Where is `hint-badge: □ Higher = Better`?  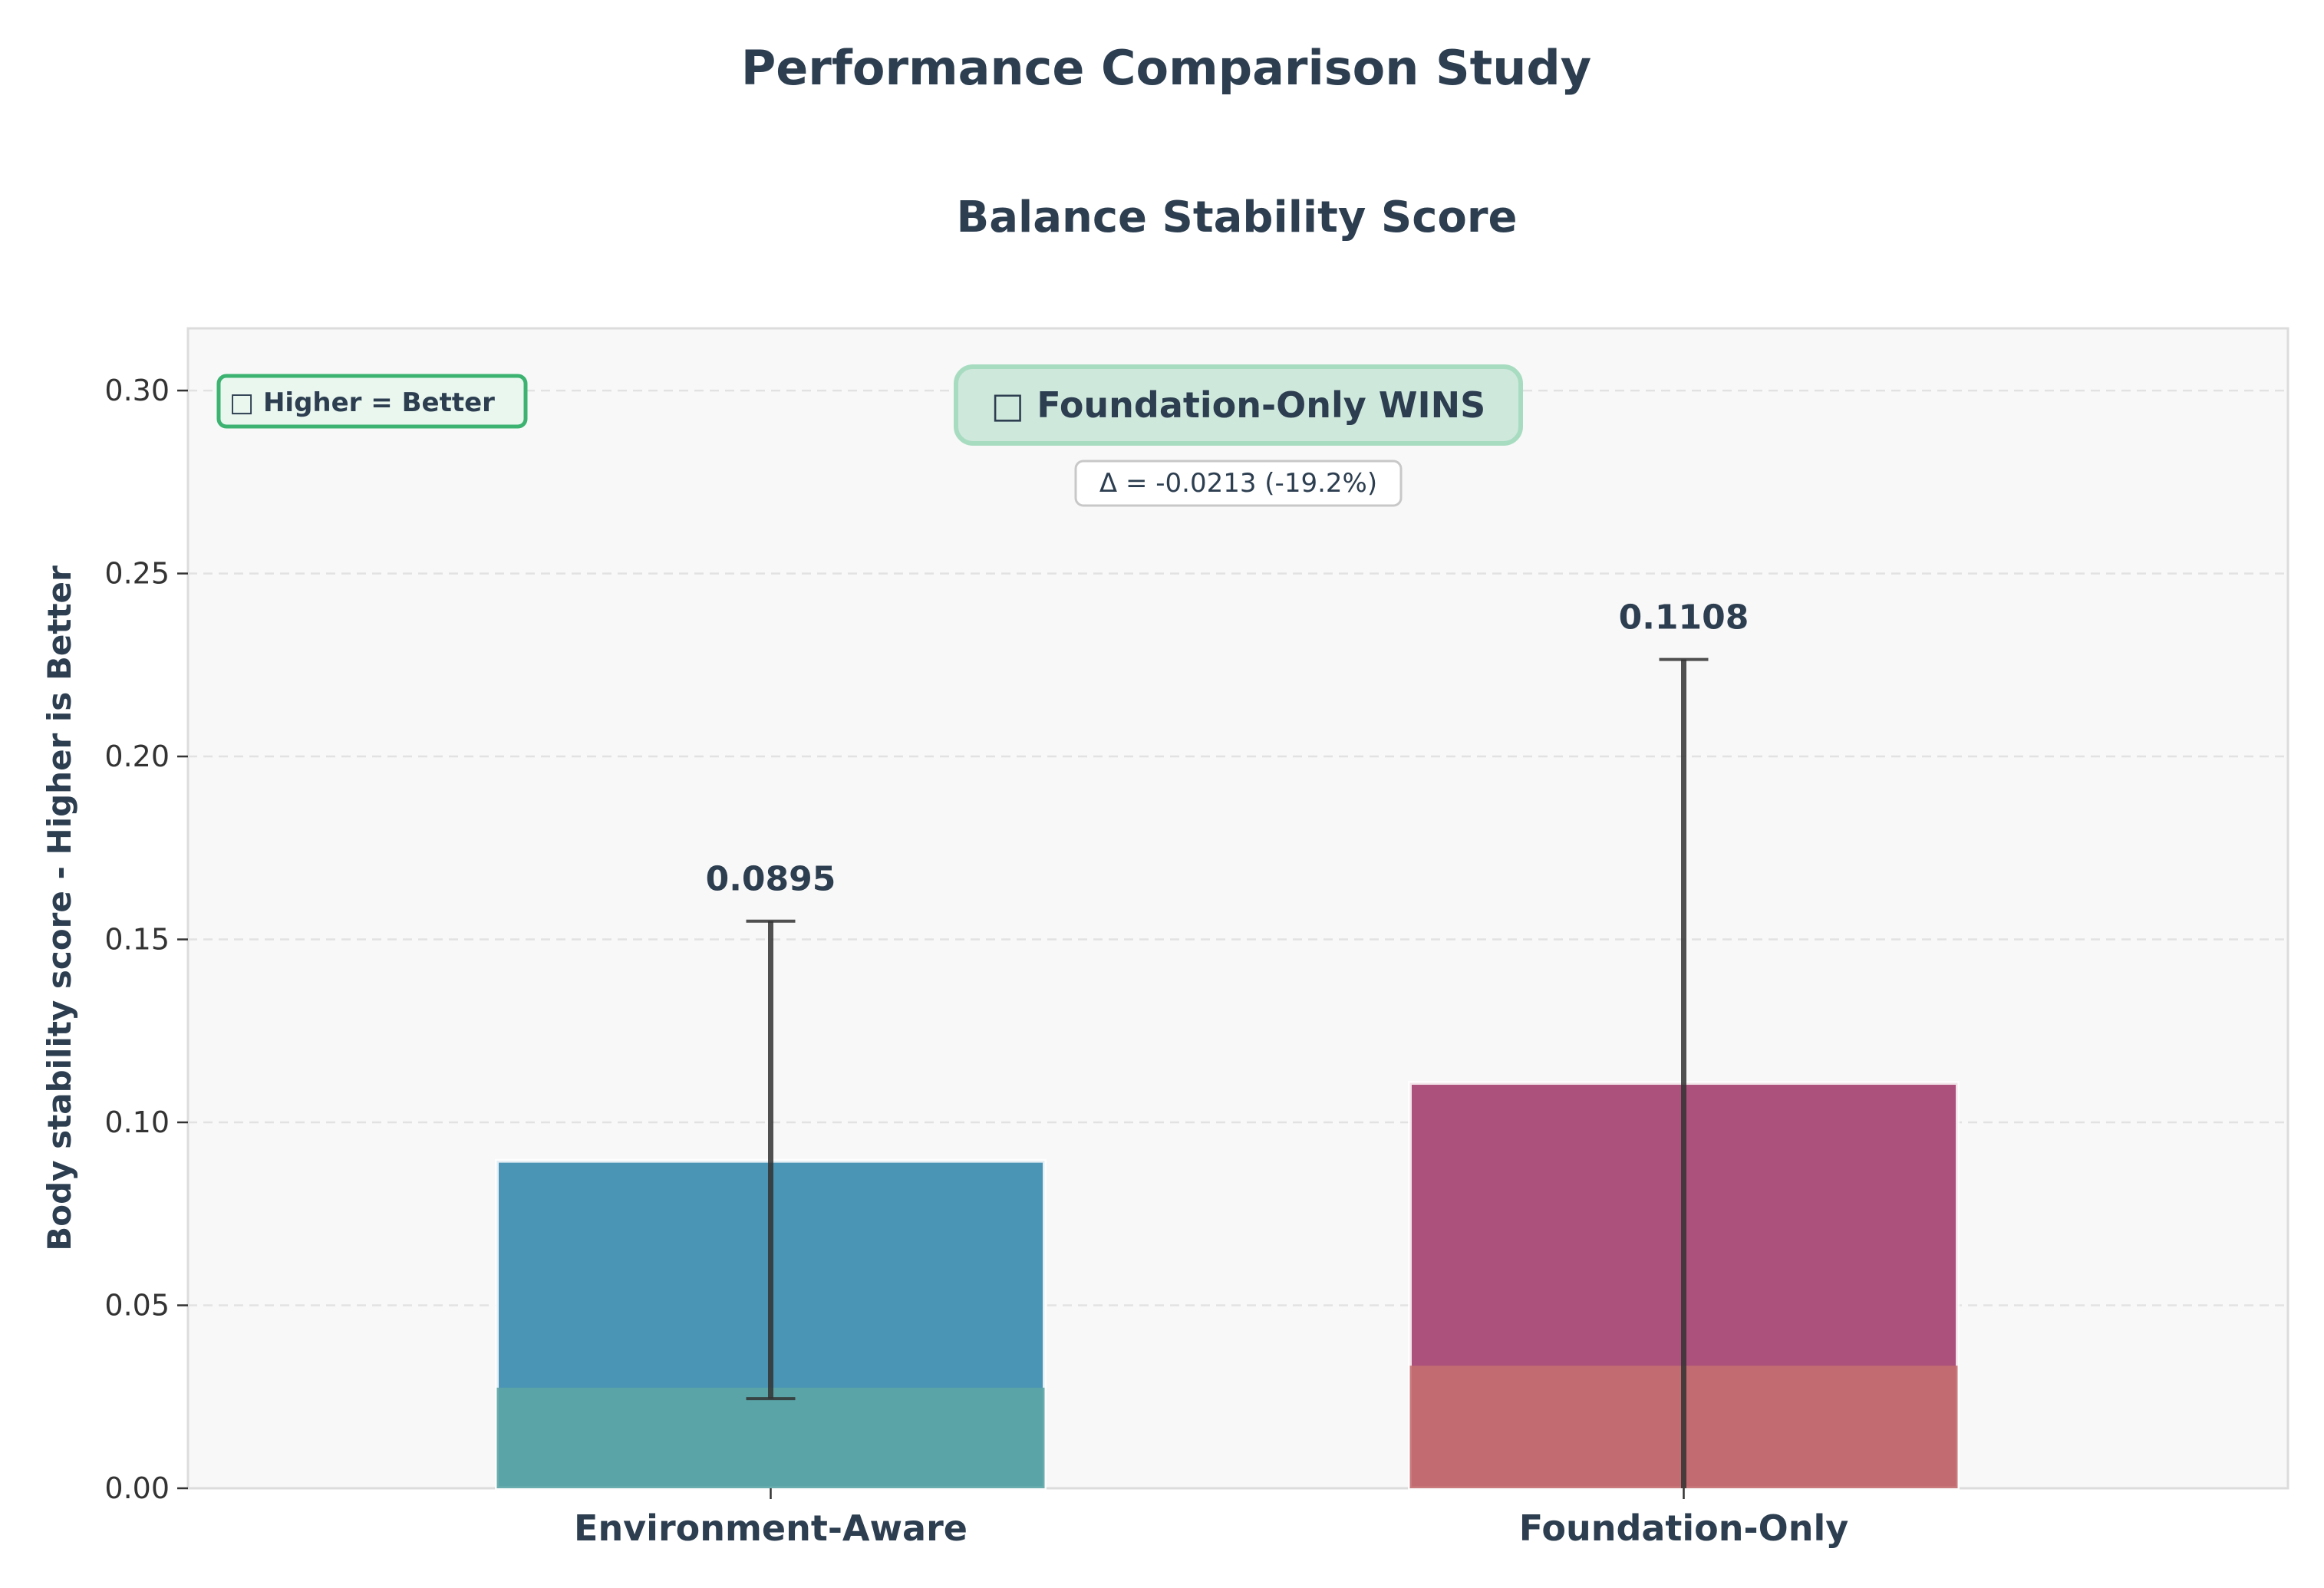 hint-badge: □ Higher = Better is located at coordinates (372, 401).